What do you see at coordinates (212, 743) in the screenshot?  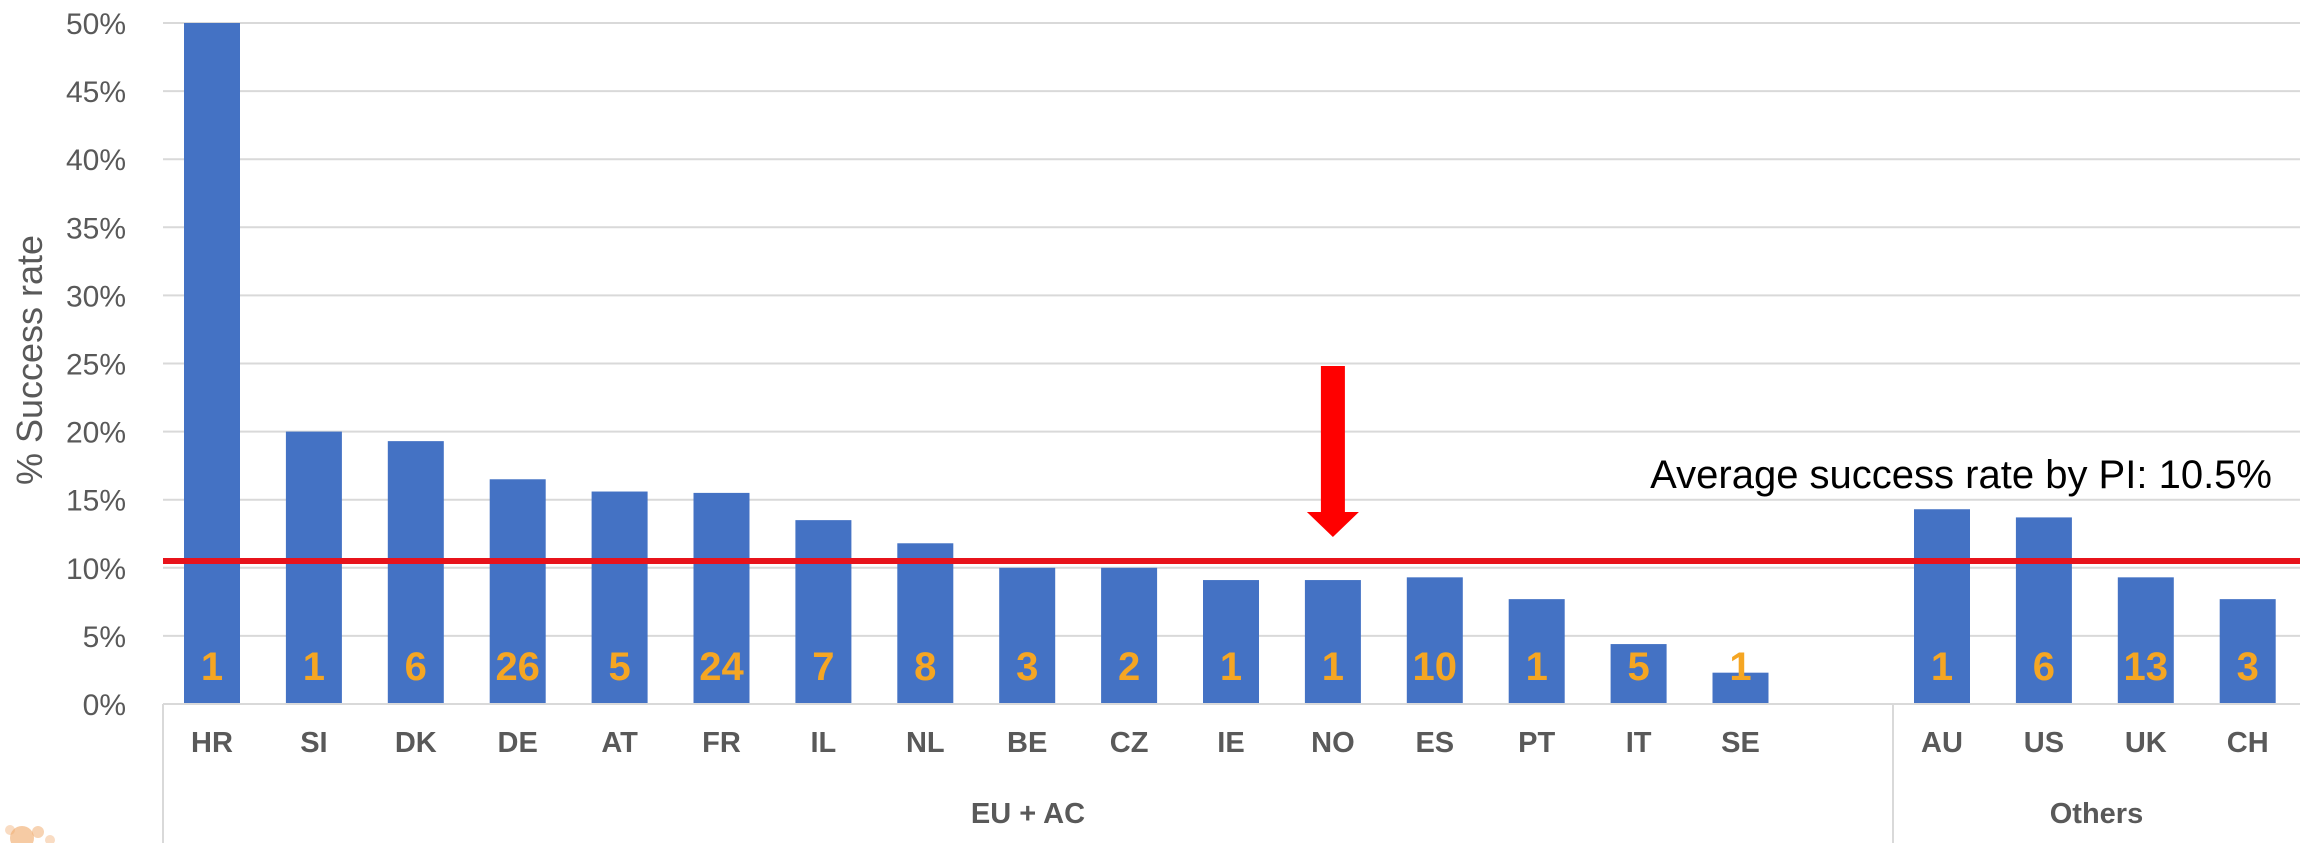 I see `category-label: HR` at bounding box center [212, 743].